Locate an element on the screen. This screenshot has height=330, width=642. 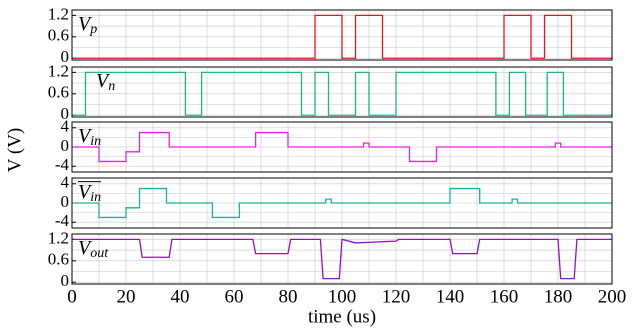
label-sub: p is located at coordinates (93, 29).